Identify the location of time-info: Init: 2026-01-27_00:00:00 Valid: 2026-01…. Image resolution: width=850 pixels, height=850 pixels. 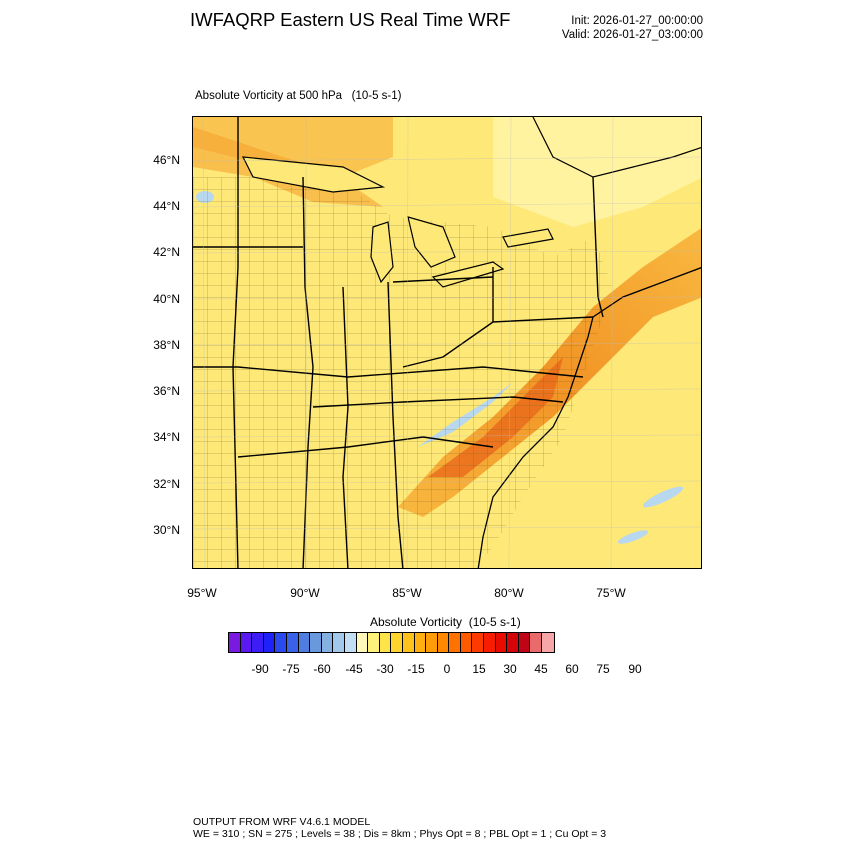
(632, 28).